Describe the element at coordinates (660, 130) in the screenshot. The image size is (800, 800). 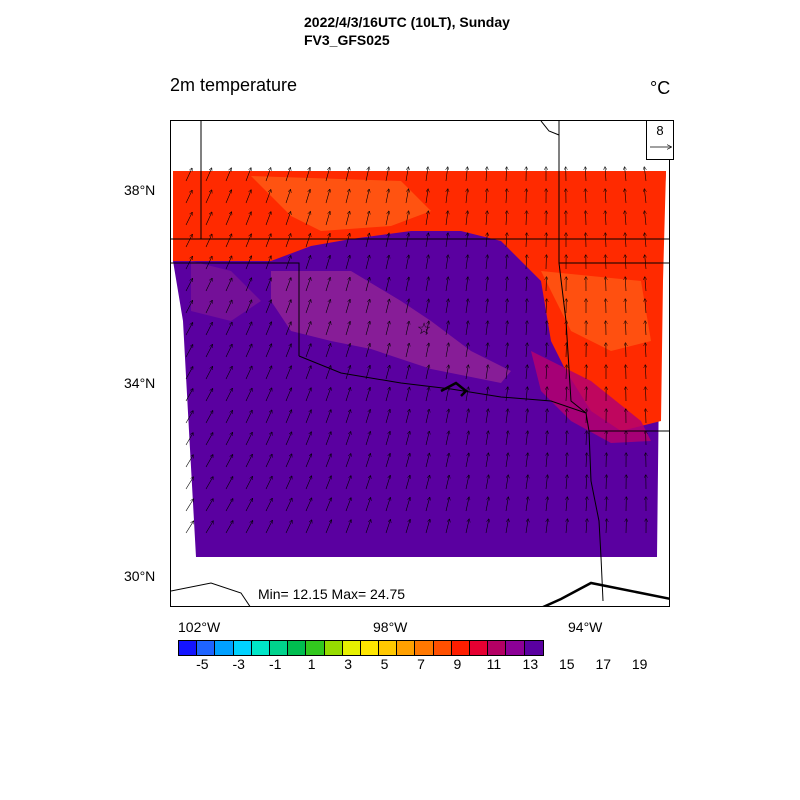
I see `reference-vector-value: 8` at that location.